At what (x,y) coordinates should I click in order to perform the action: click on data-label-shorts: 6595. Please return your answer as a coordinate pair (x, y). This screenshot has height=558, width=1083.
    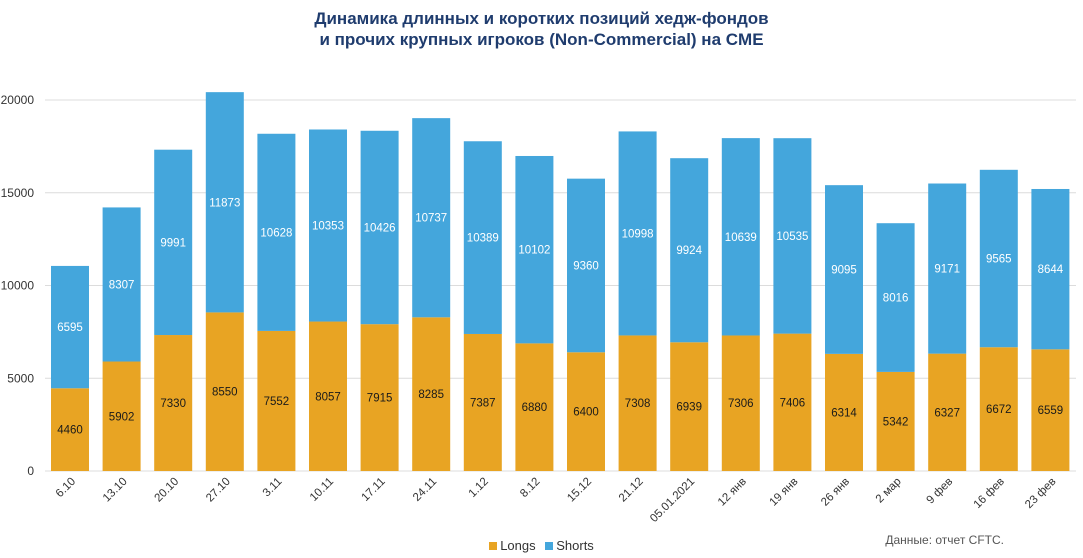
    Looking at the image, I should click on (70, 328).